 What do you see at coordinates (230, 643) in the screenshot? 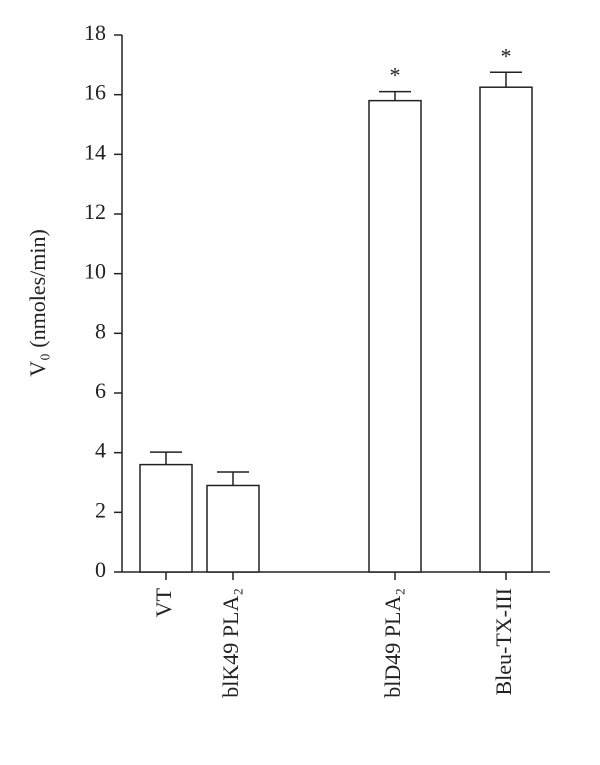
I see `x-tick-label: blK49 PLA₂` at bounding box center [230, 643].